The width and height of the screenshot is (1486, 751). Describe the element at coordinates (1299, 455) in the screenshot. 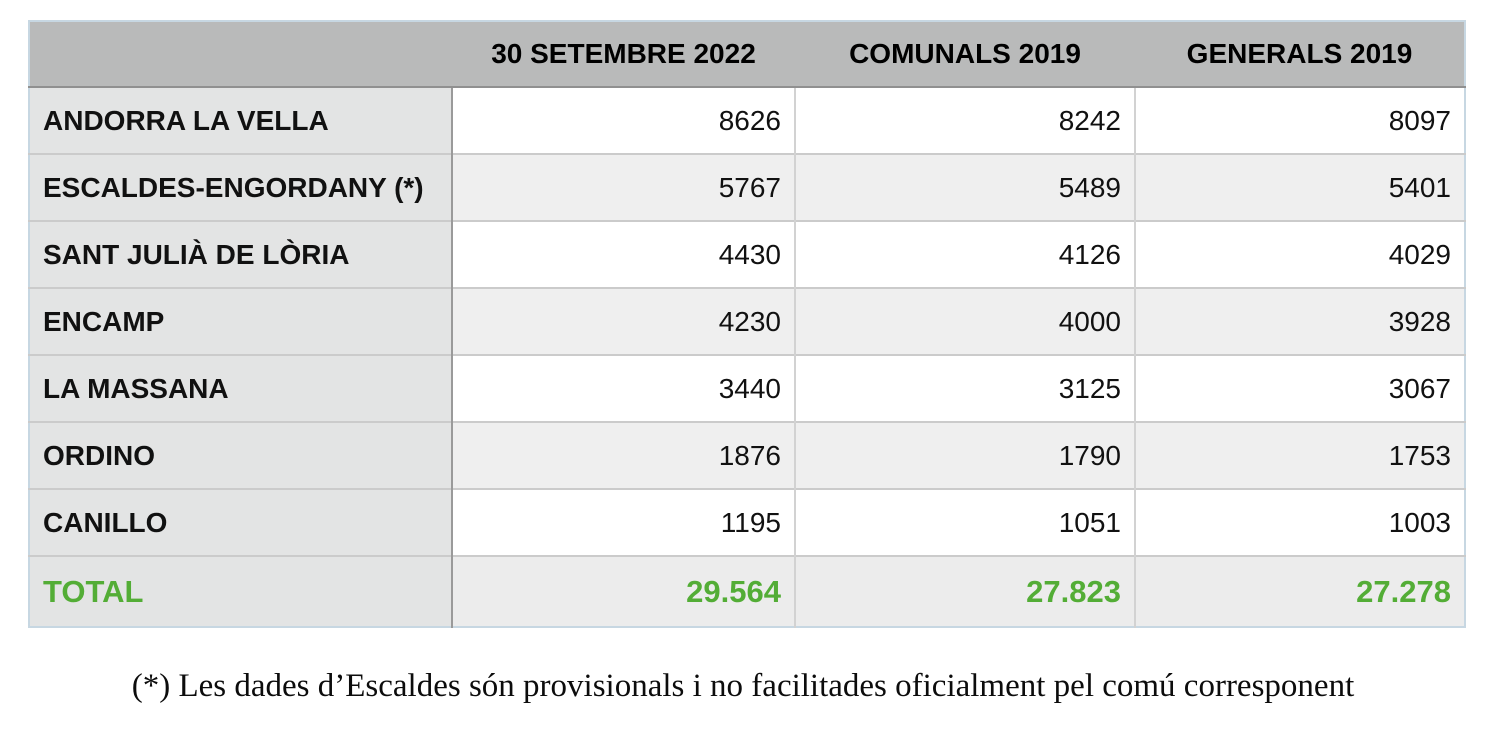

I see `value-cell: 1753` at that location.